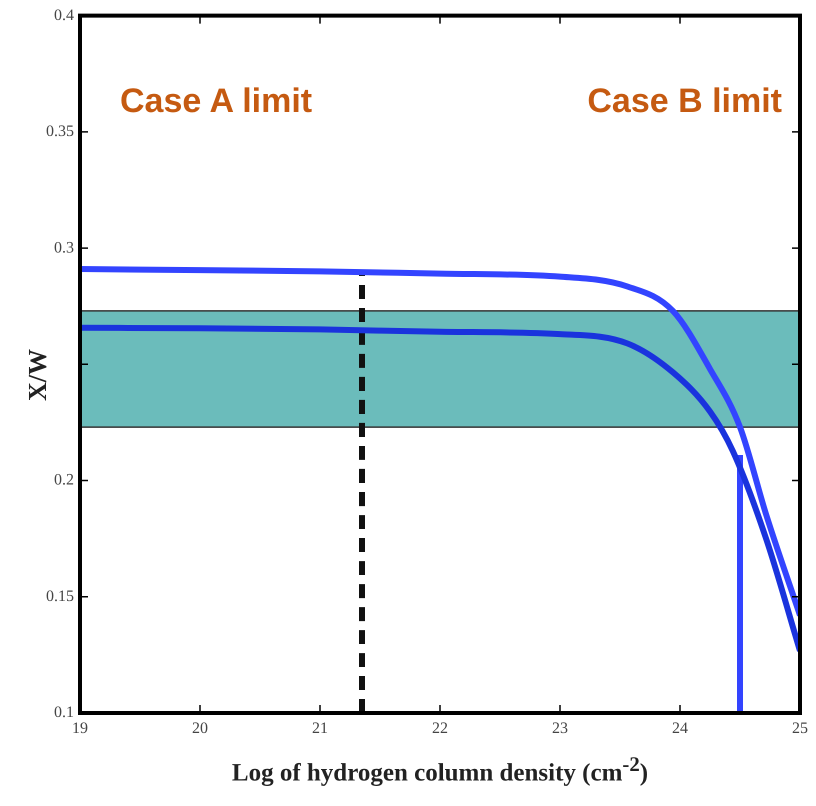 Image resolution: width=816 pixels, height=806 pixels. What do you see at coordinates (64, 713) in the screenshot?
I see `y-tick-label: 0.1` at bounding box center [64, 713].